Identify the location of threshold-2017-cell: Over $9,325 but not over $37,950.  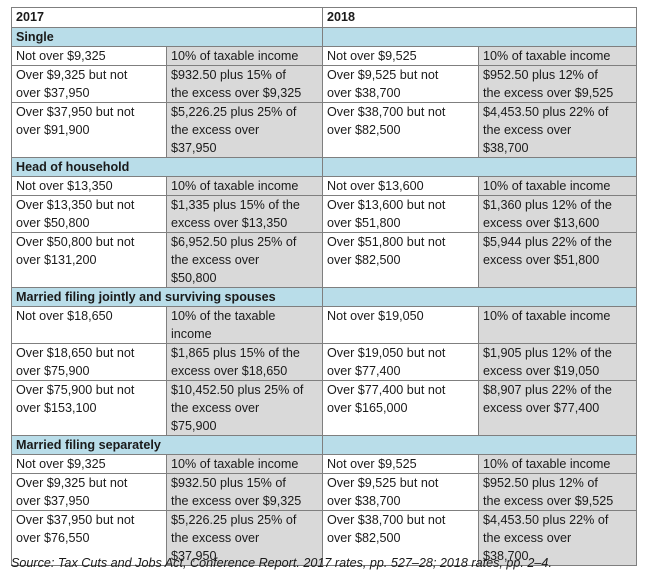
(89, 84).